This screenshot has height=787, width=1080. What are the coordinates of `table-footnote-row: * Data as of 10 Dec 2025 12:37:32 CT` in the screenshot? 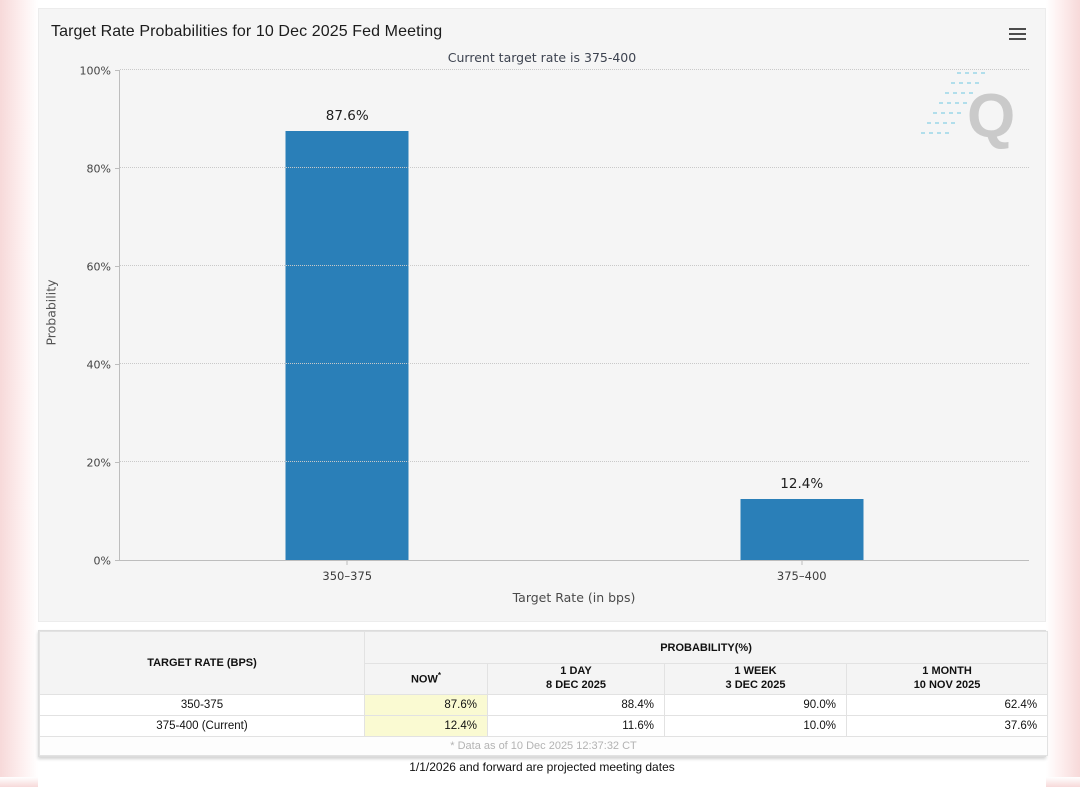 It's located at (543, 746).